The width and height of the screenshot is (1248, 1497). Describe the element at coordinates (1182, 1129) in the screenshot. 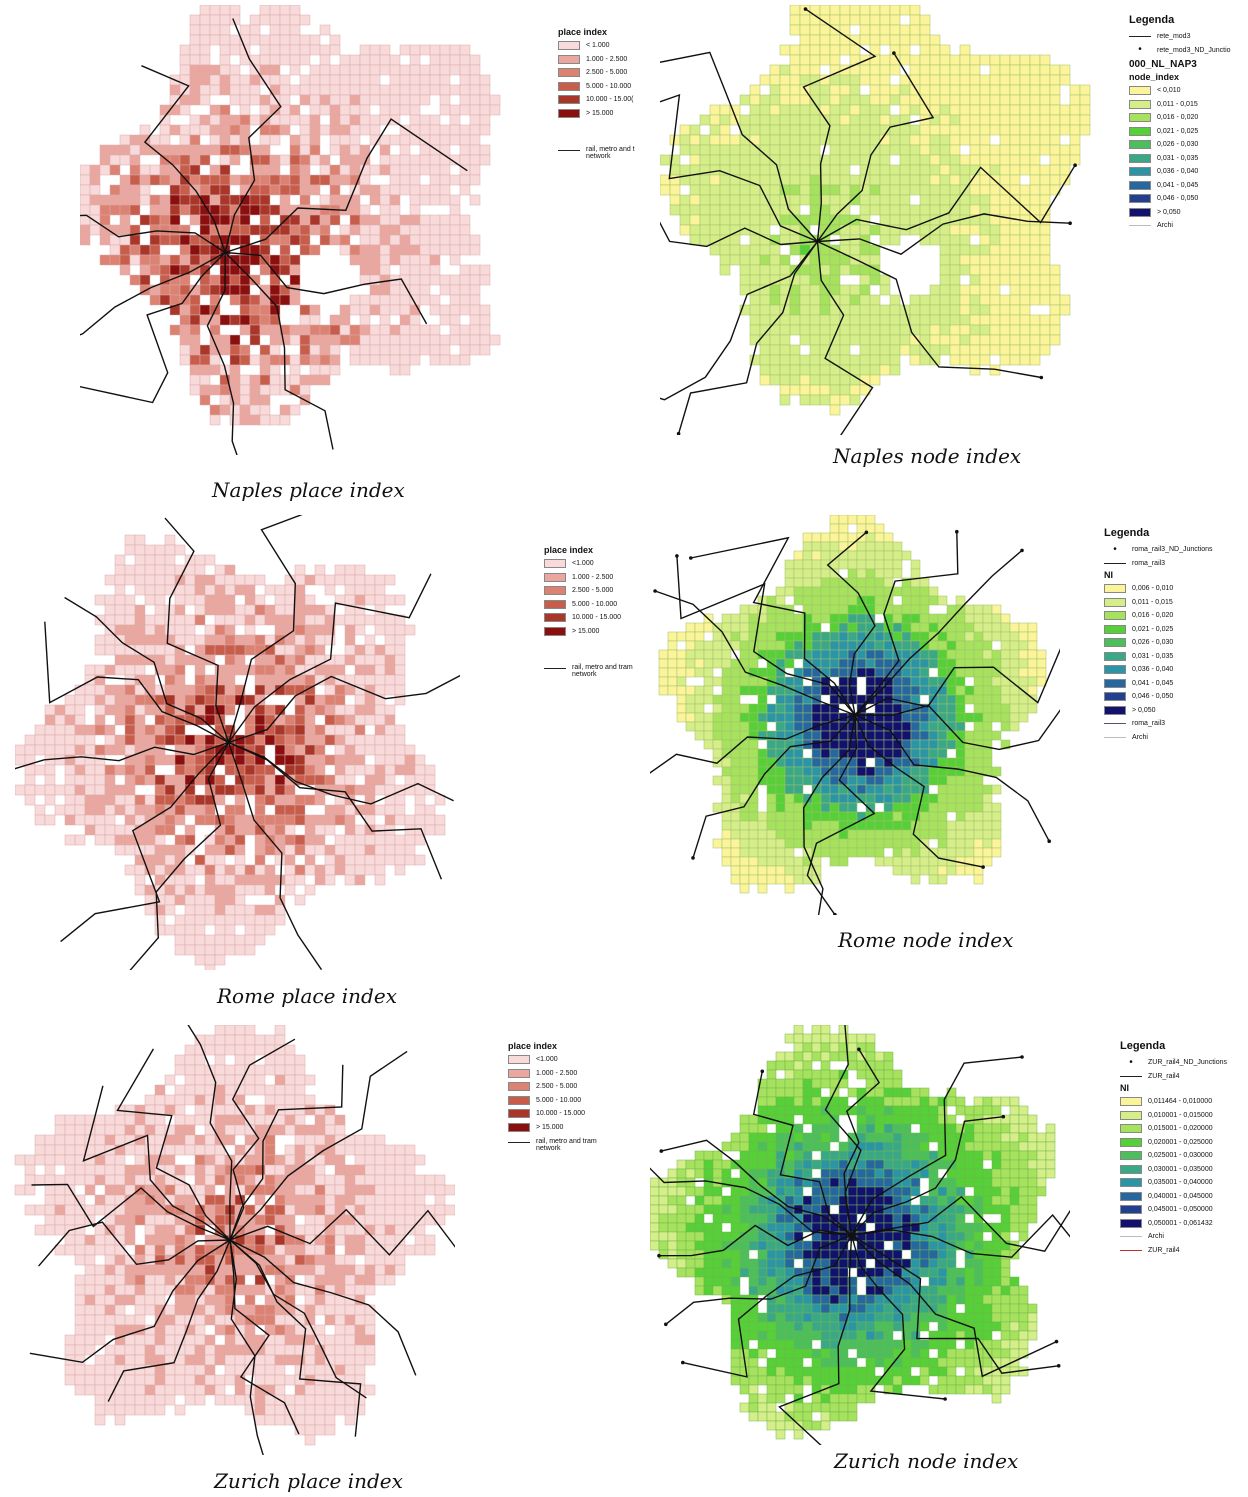

I see `legend-class-3: 0,015001 - 0,020000` at that location.